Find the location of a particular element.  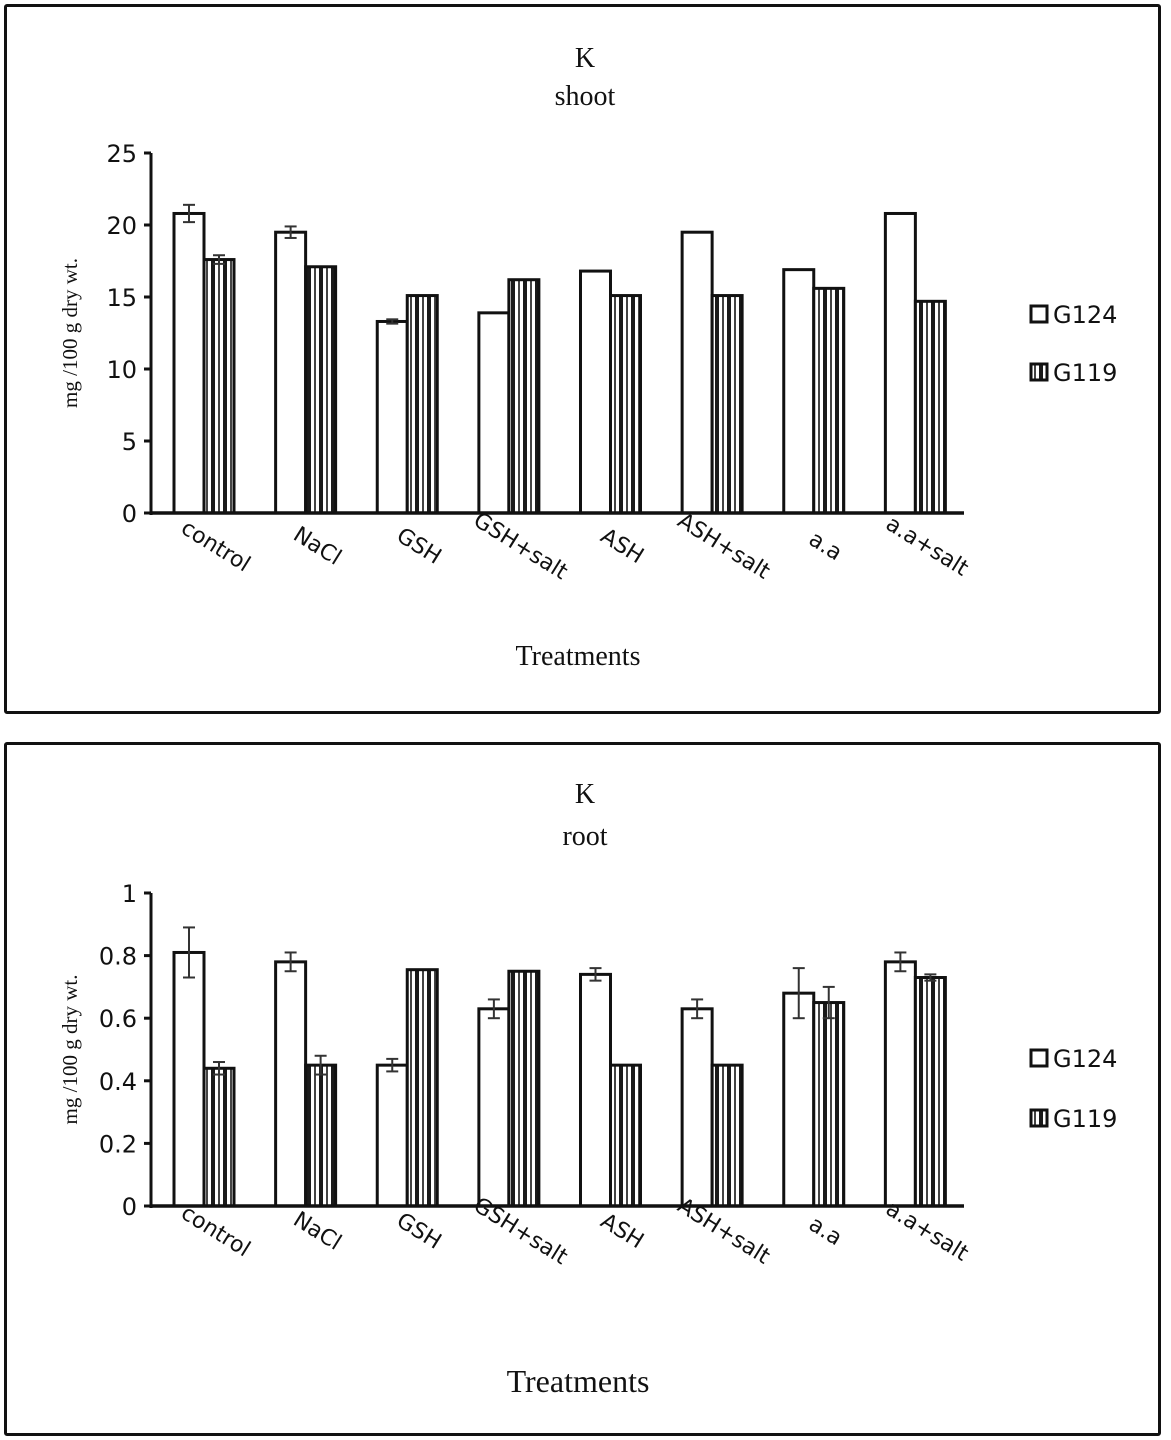

x-tick-label: a.a+salt is located at coordinates (927, 546).